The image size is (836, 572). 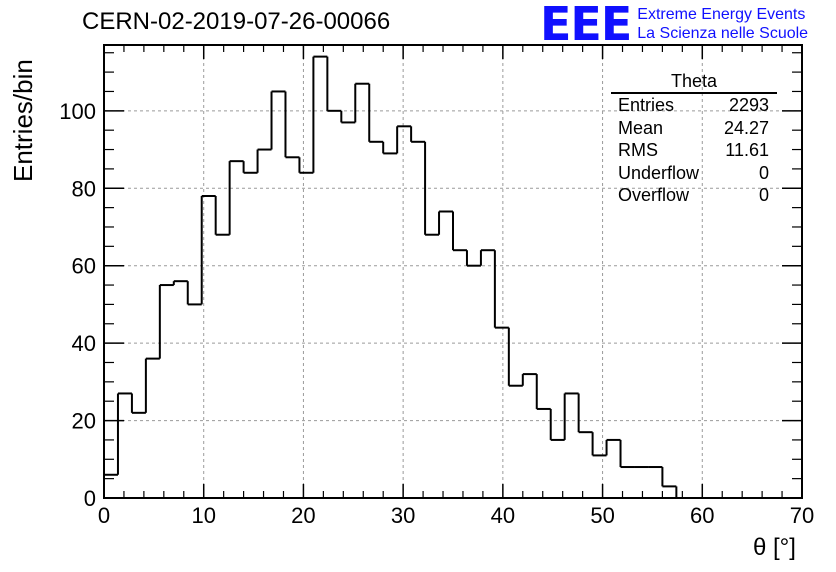 I want to click on chart-title: CERN-02-2019-07-26-00066, so click(x=236, y=21).